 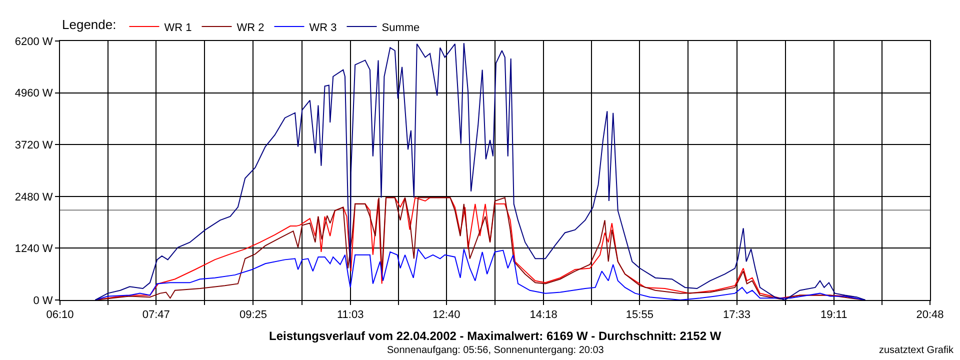 What do you see at coordinates (737, 315) in the screenshot?
I see `x-tick-label: 17:33` at bounding box center [737, 315].